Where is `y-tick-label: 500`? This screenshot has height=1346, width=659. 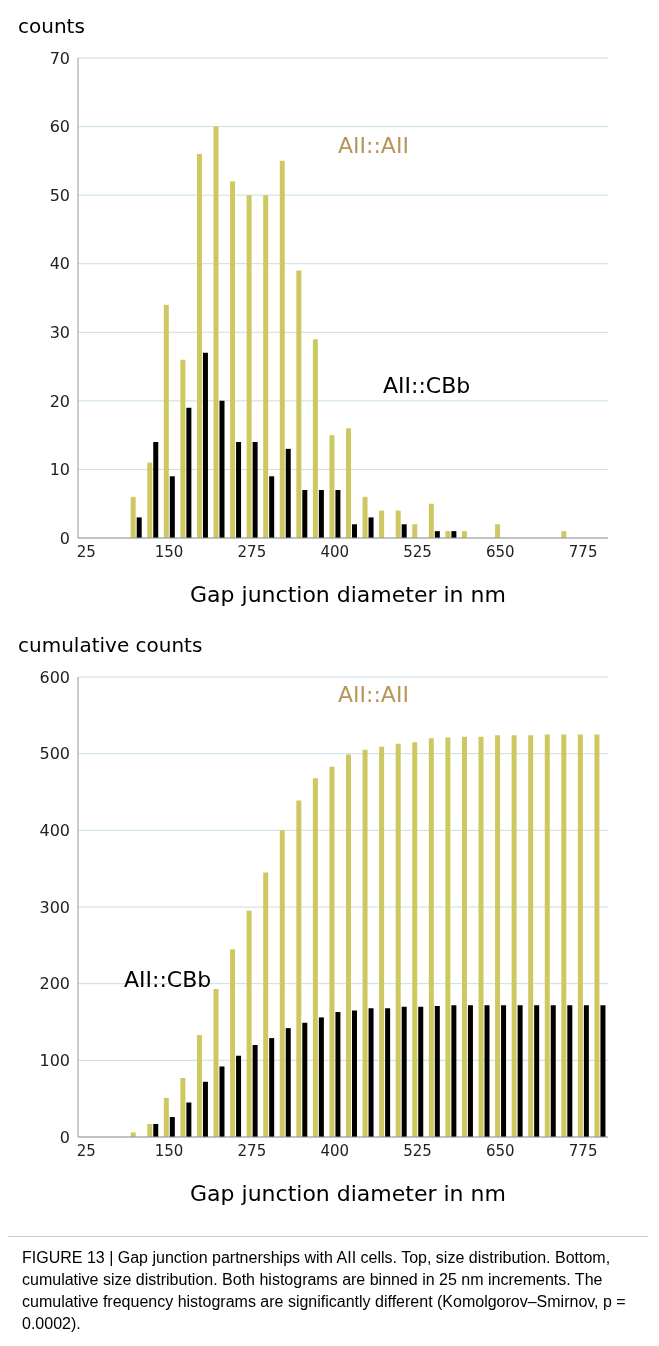 y-tick-label: 500 is located at coordinates (54, 754).